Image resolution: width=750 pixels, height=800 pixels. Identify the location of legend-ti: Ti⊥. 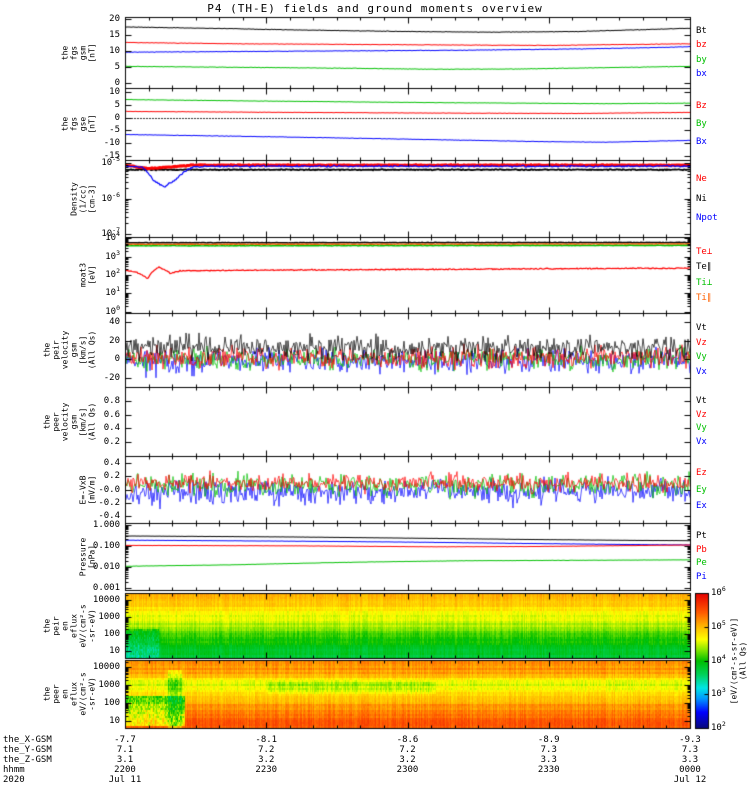
(704, 282).